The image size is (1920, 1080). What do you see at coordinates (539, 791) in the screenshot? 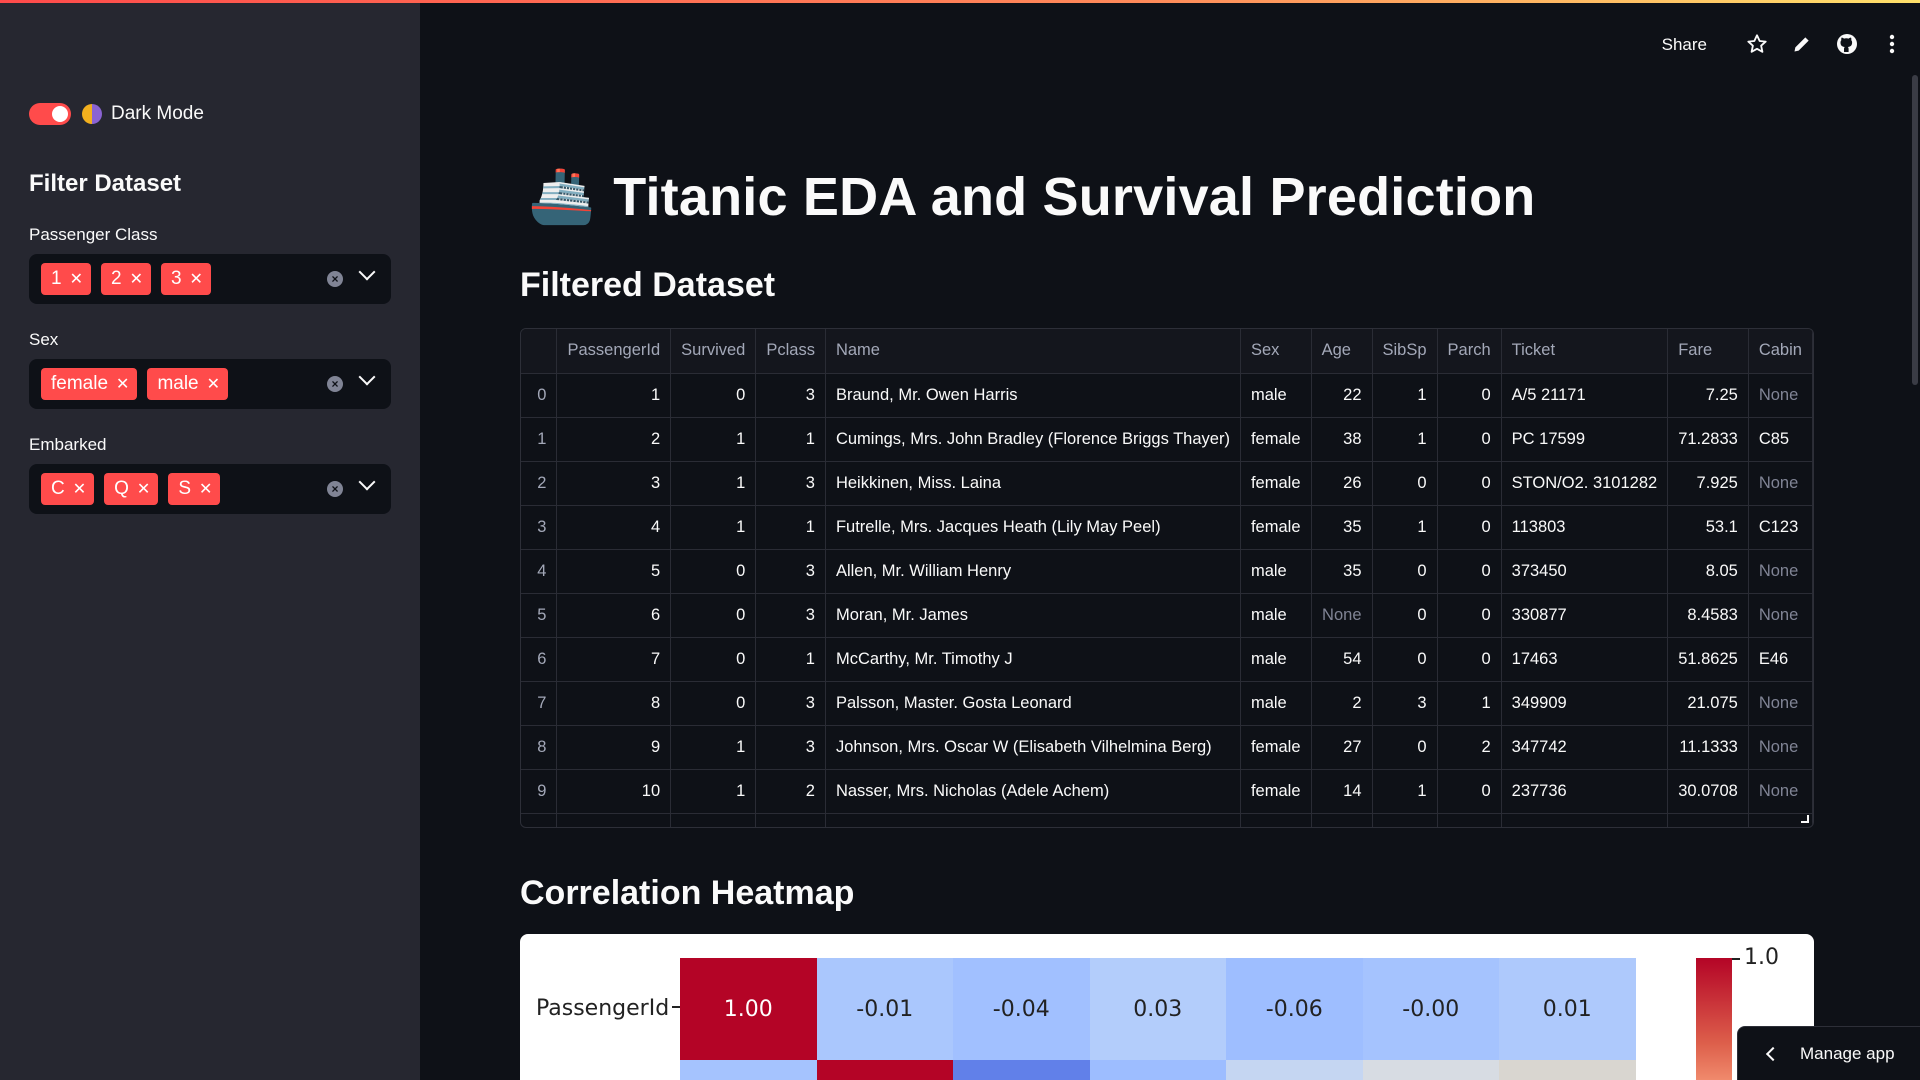
I see `cell-index: 9` at bounding box center [539, 791].